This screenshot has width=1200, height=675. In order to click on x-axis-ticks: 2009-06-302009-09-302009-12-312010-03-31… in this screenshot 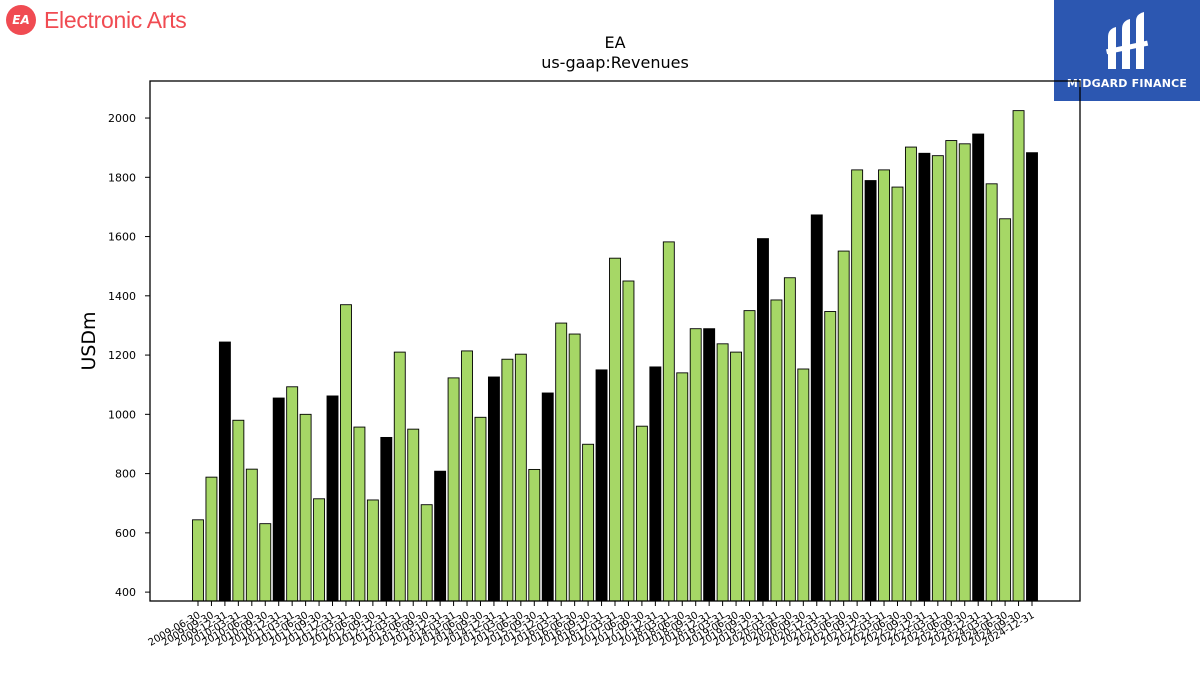, I will do `click(592, 625)`.